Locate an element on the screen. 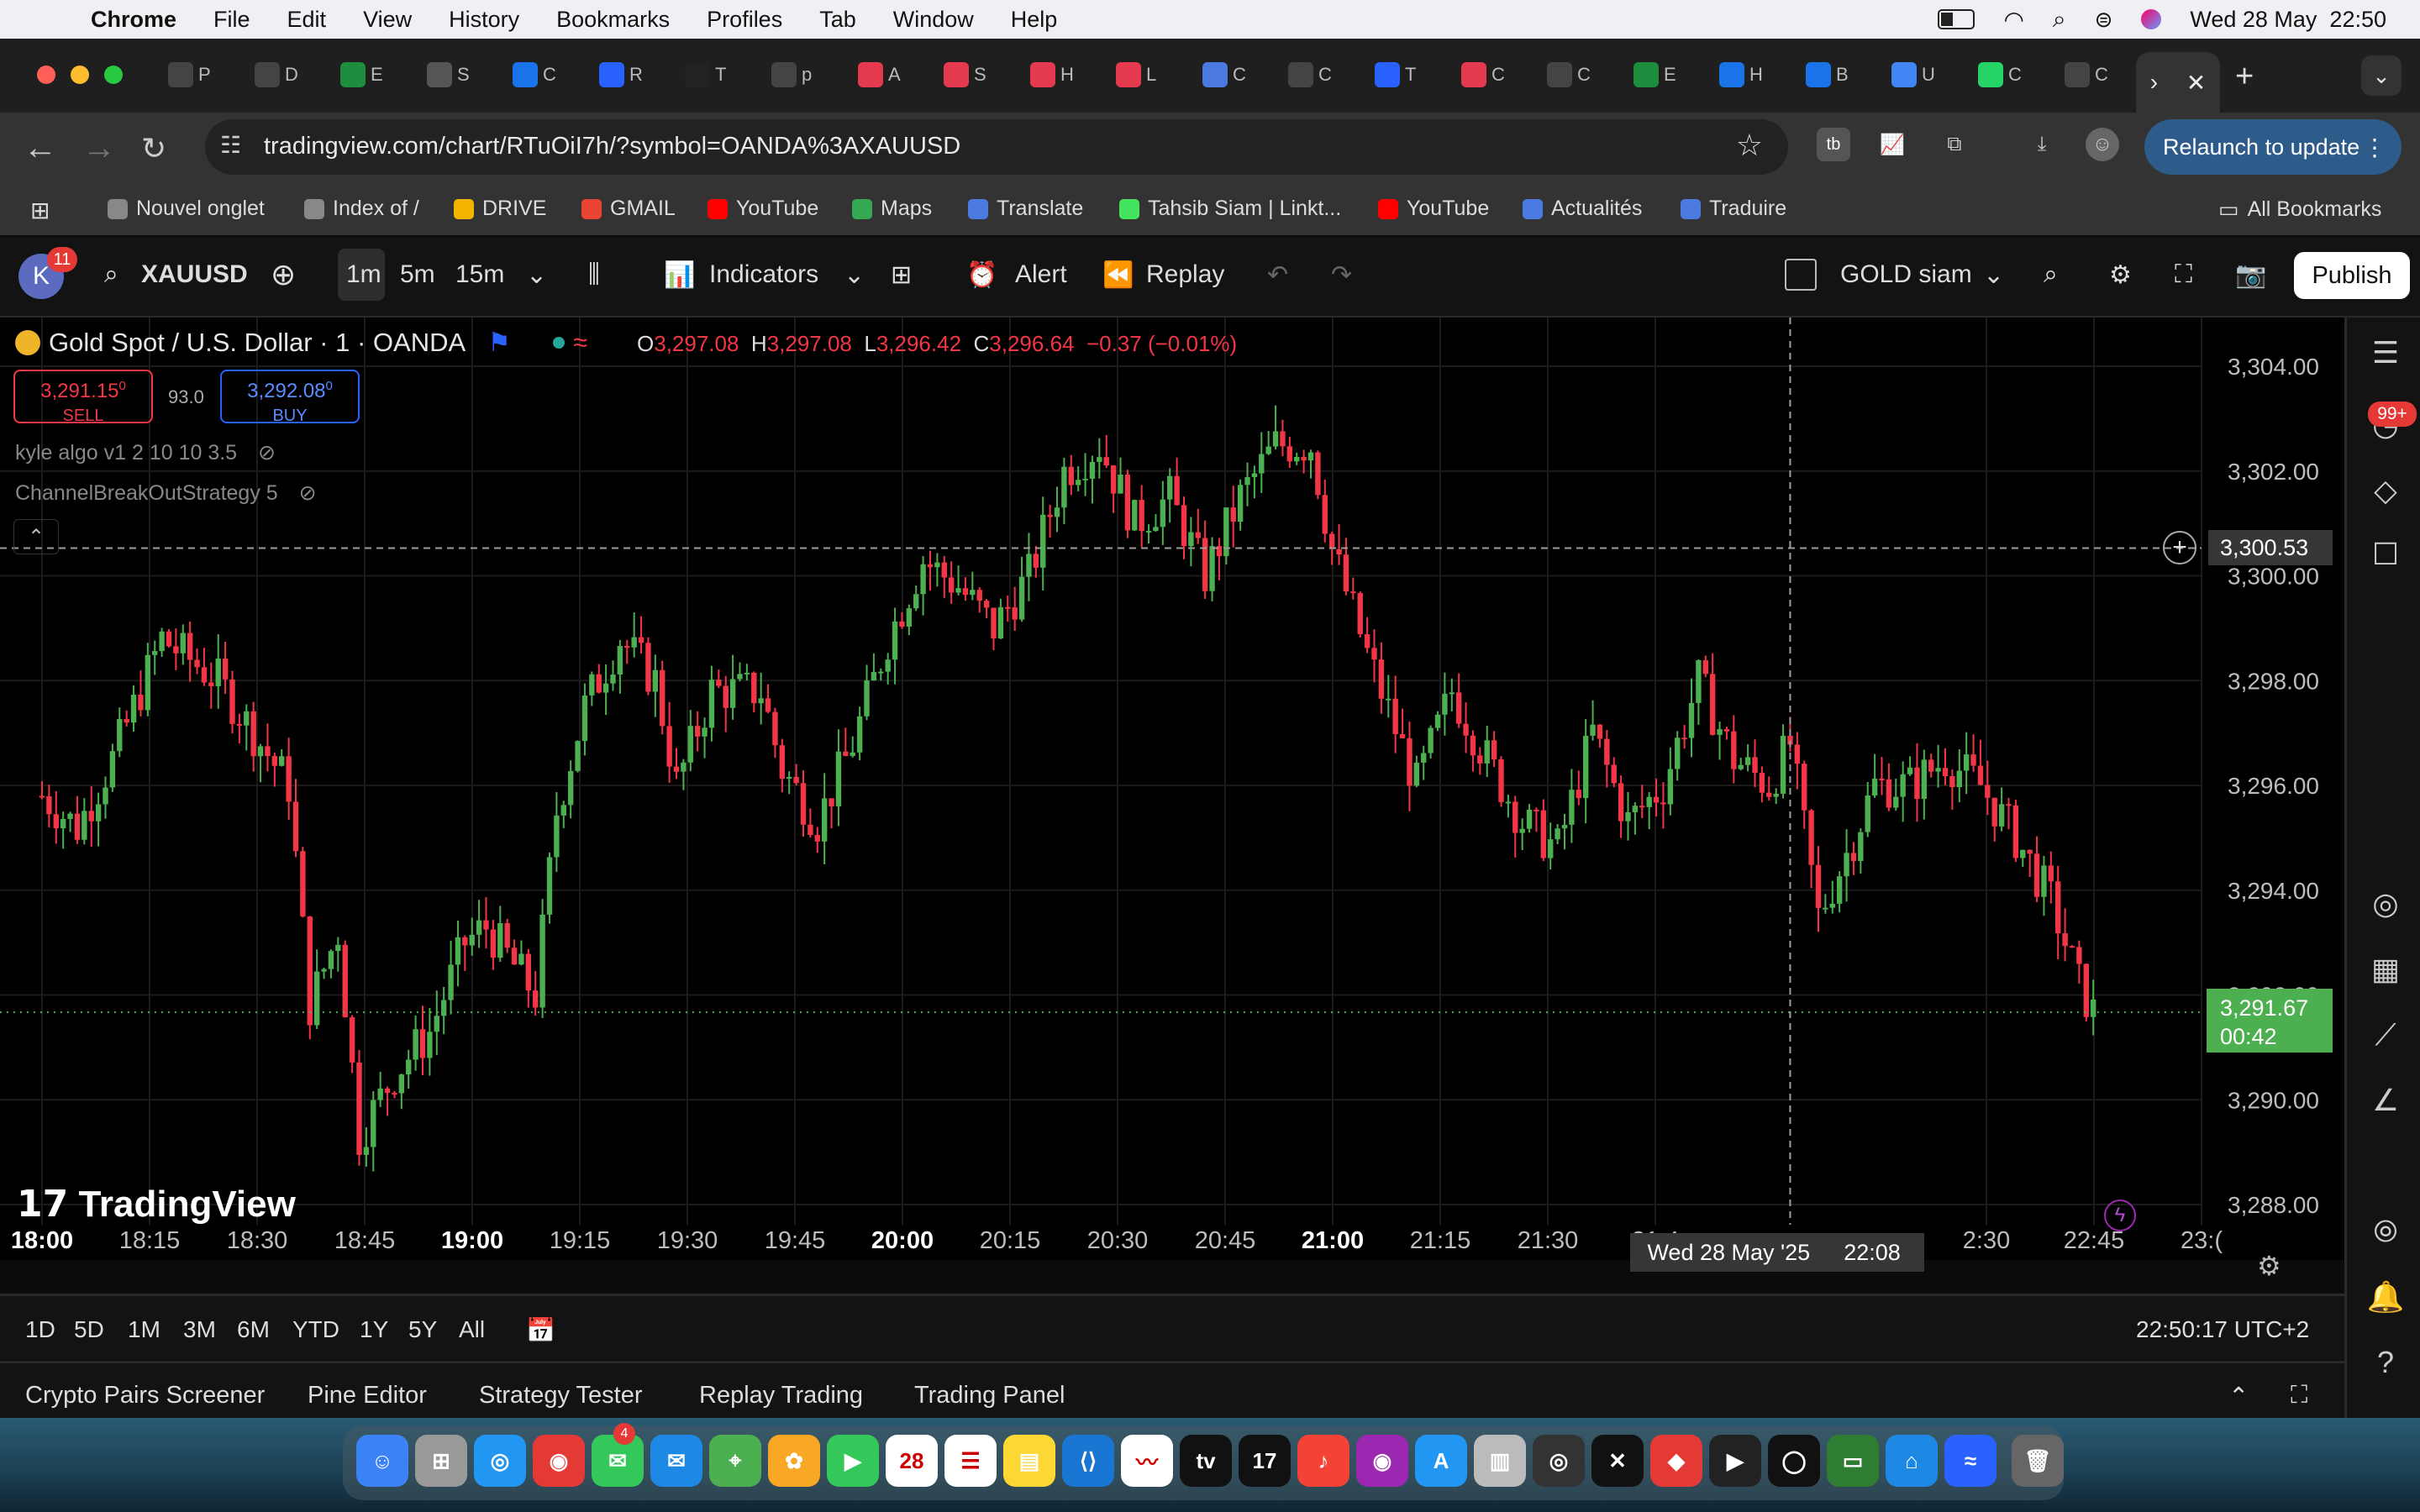 Image resolution: width=2420 pixels, height=1512 pixels. axis-settings-gear-icon: ⚙ is located at coordinates (2269, 1266).